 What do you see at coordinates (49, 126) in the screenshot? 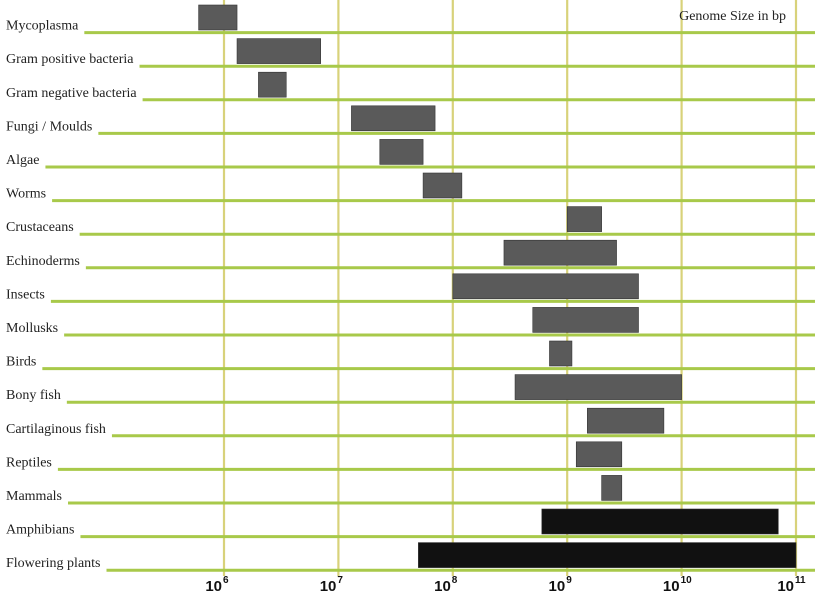
I see `category-label: Fungi / Moulds` at bounding box center [49, 126].